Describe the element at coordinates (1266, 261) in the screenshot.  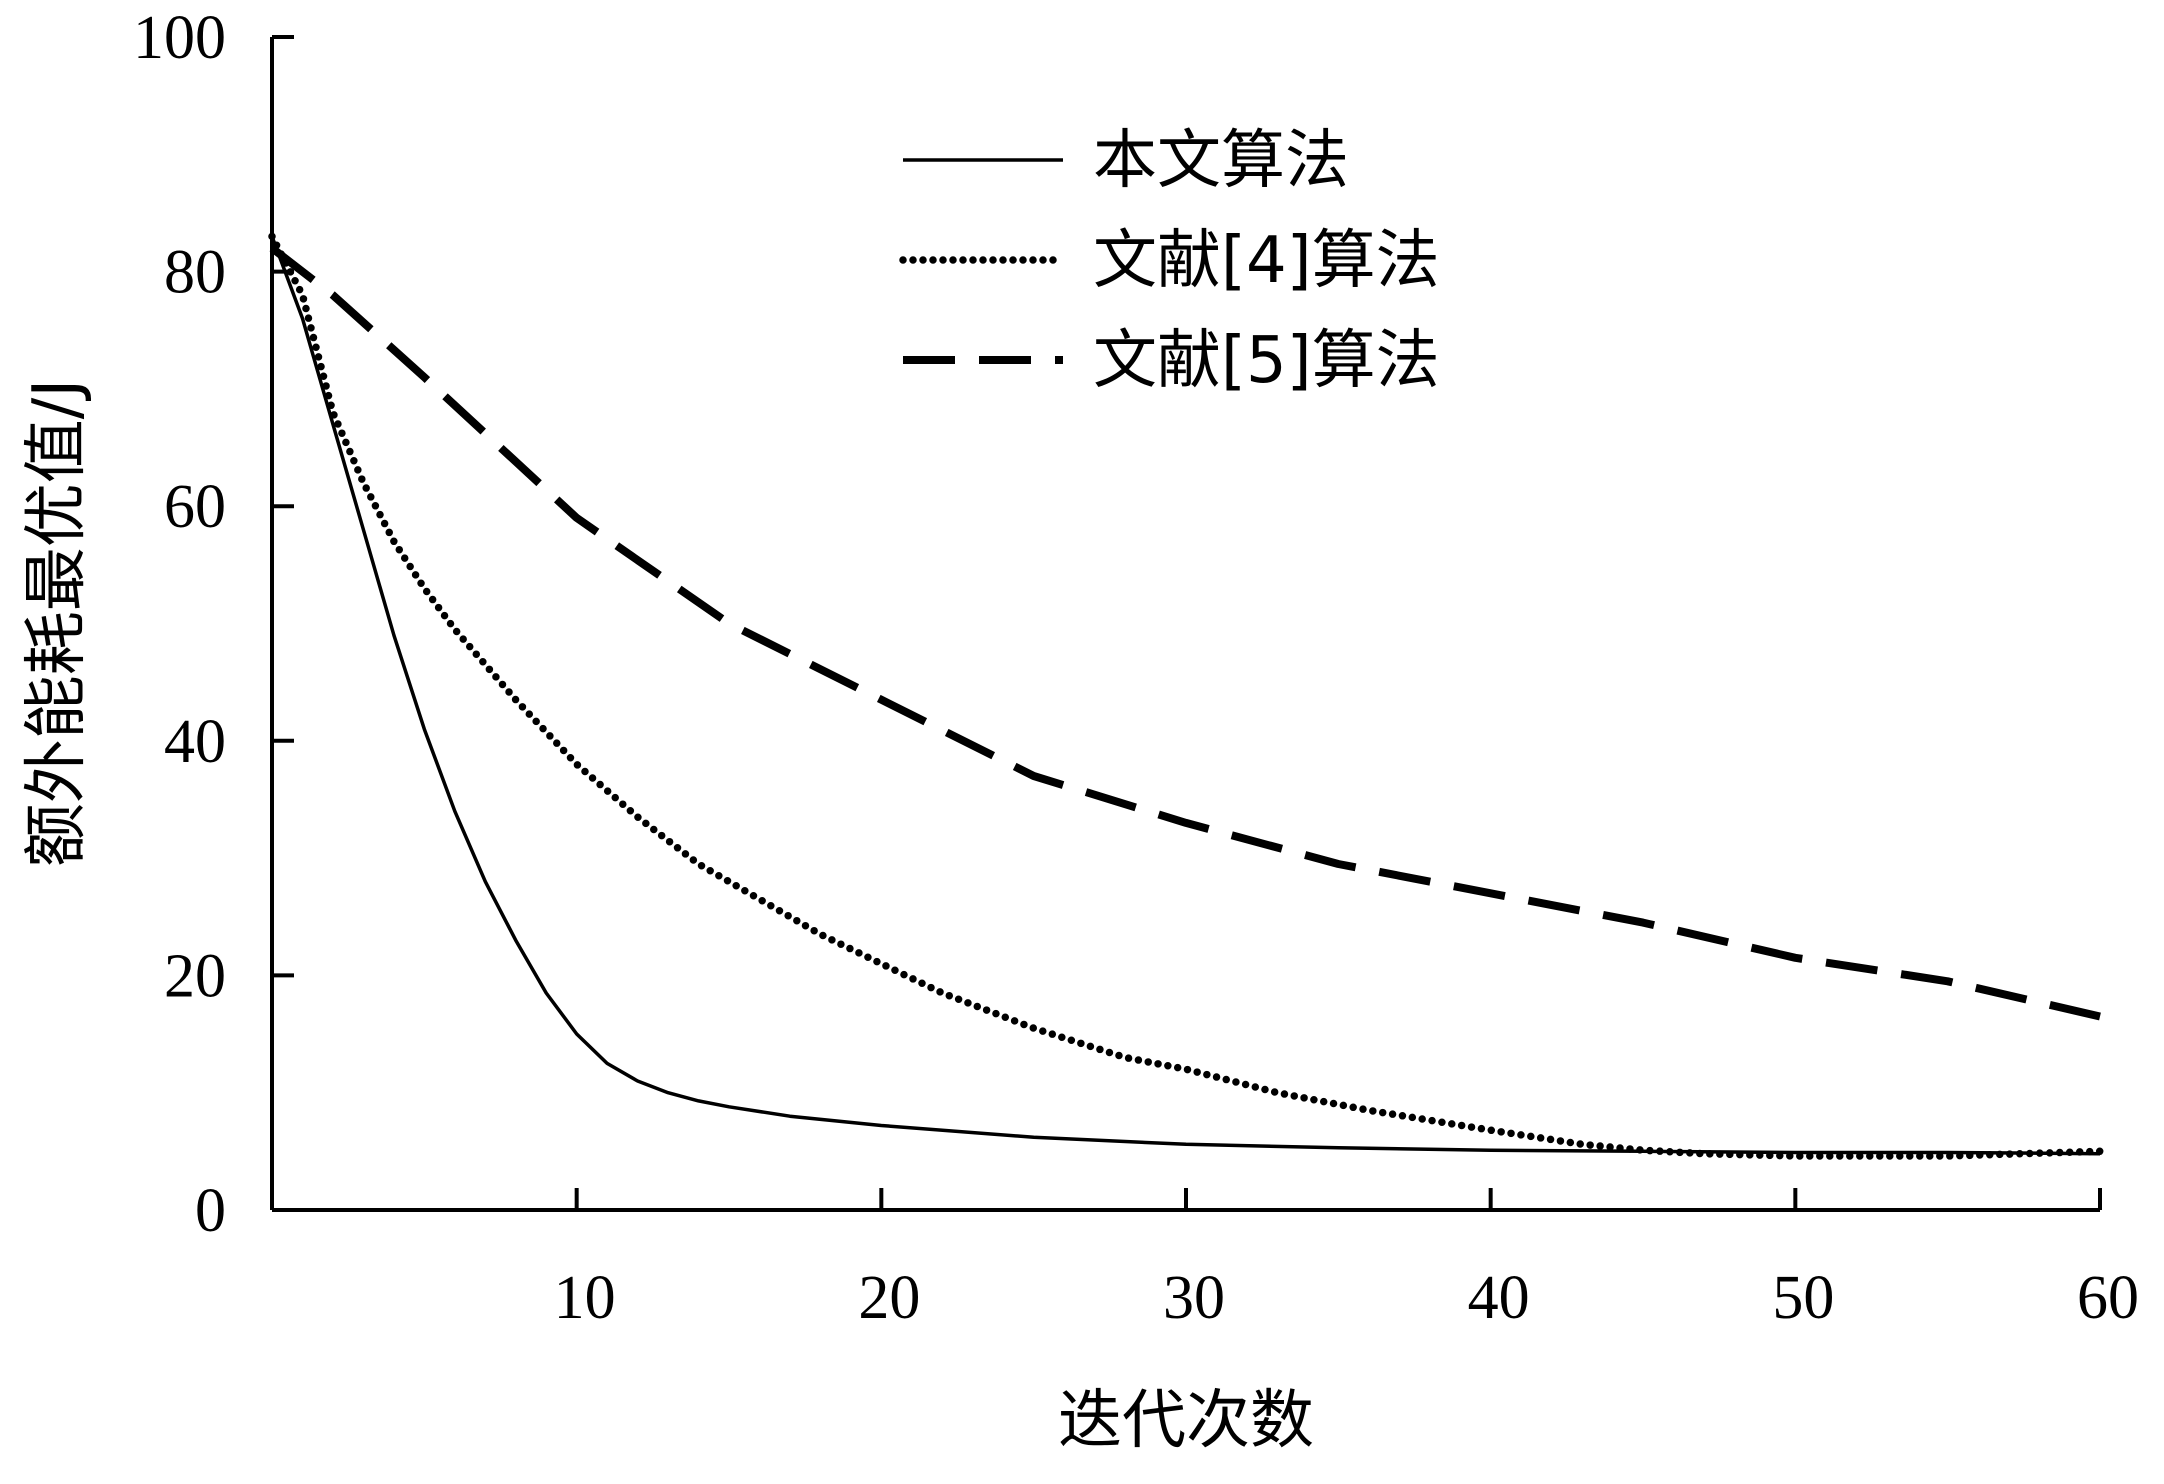
I see `legend-label-2: 文献[4]算法` at that location.